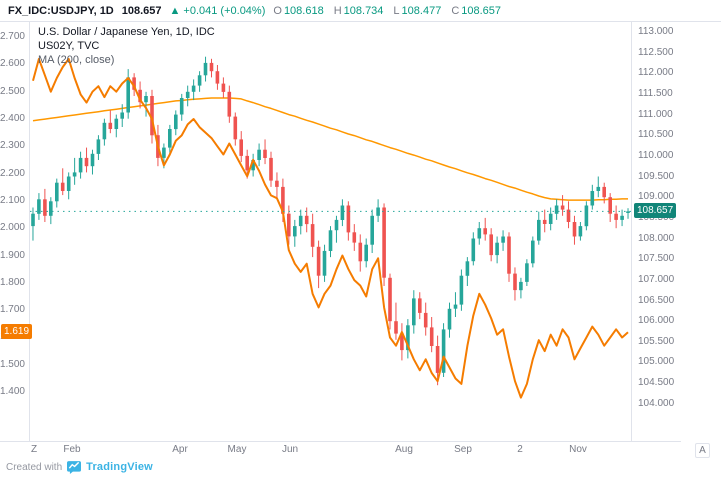 This screenshot has width=721, height=477. What do you see at coordinates (656, 134) in the screenshot?
I see `right-axis-tick: 110.500` at bounding box center [656, 134].